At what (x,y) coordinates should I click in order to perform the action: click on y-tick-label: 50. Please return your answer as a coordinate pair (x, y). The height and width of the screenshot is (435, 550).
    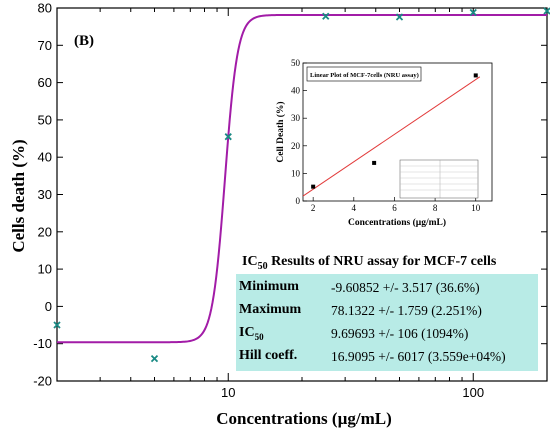
    Looking at the image, I should click on (45, 119).